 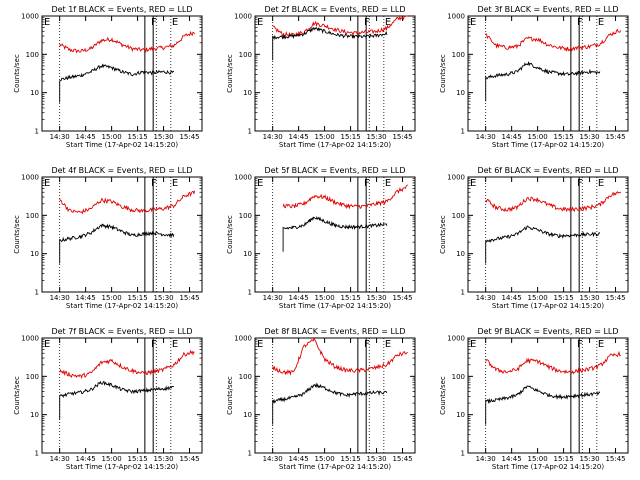 What do you see at coordinates (334, 9) in the screenshot?
I see `panel-title: Det 2f BLACK = Events, RED = LLD` at bounding box center [334, 9].